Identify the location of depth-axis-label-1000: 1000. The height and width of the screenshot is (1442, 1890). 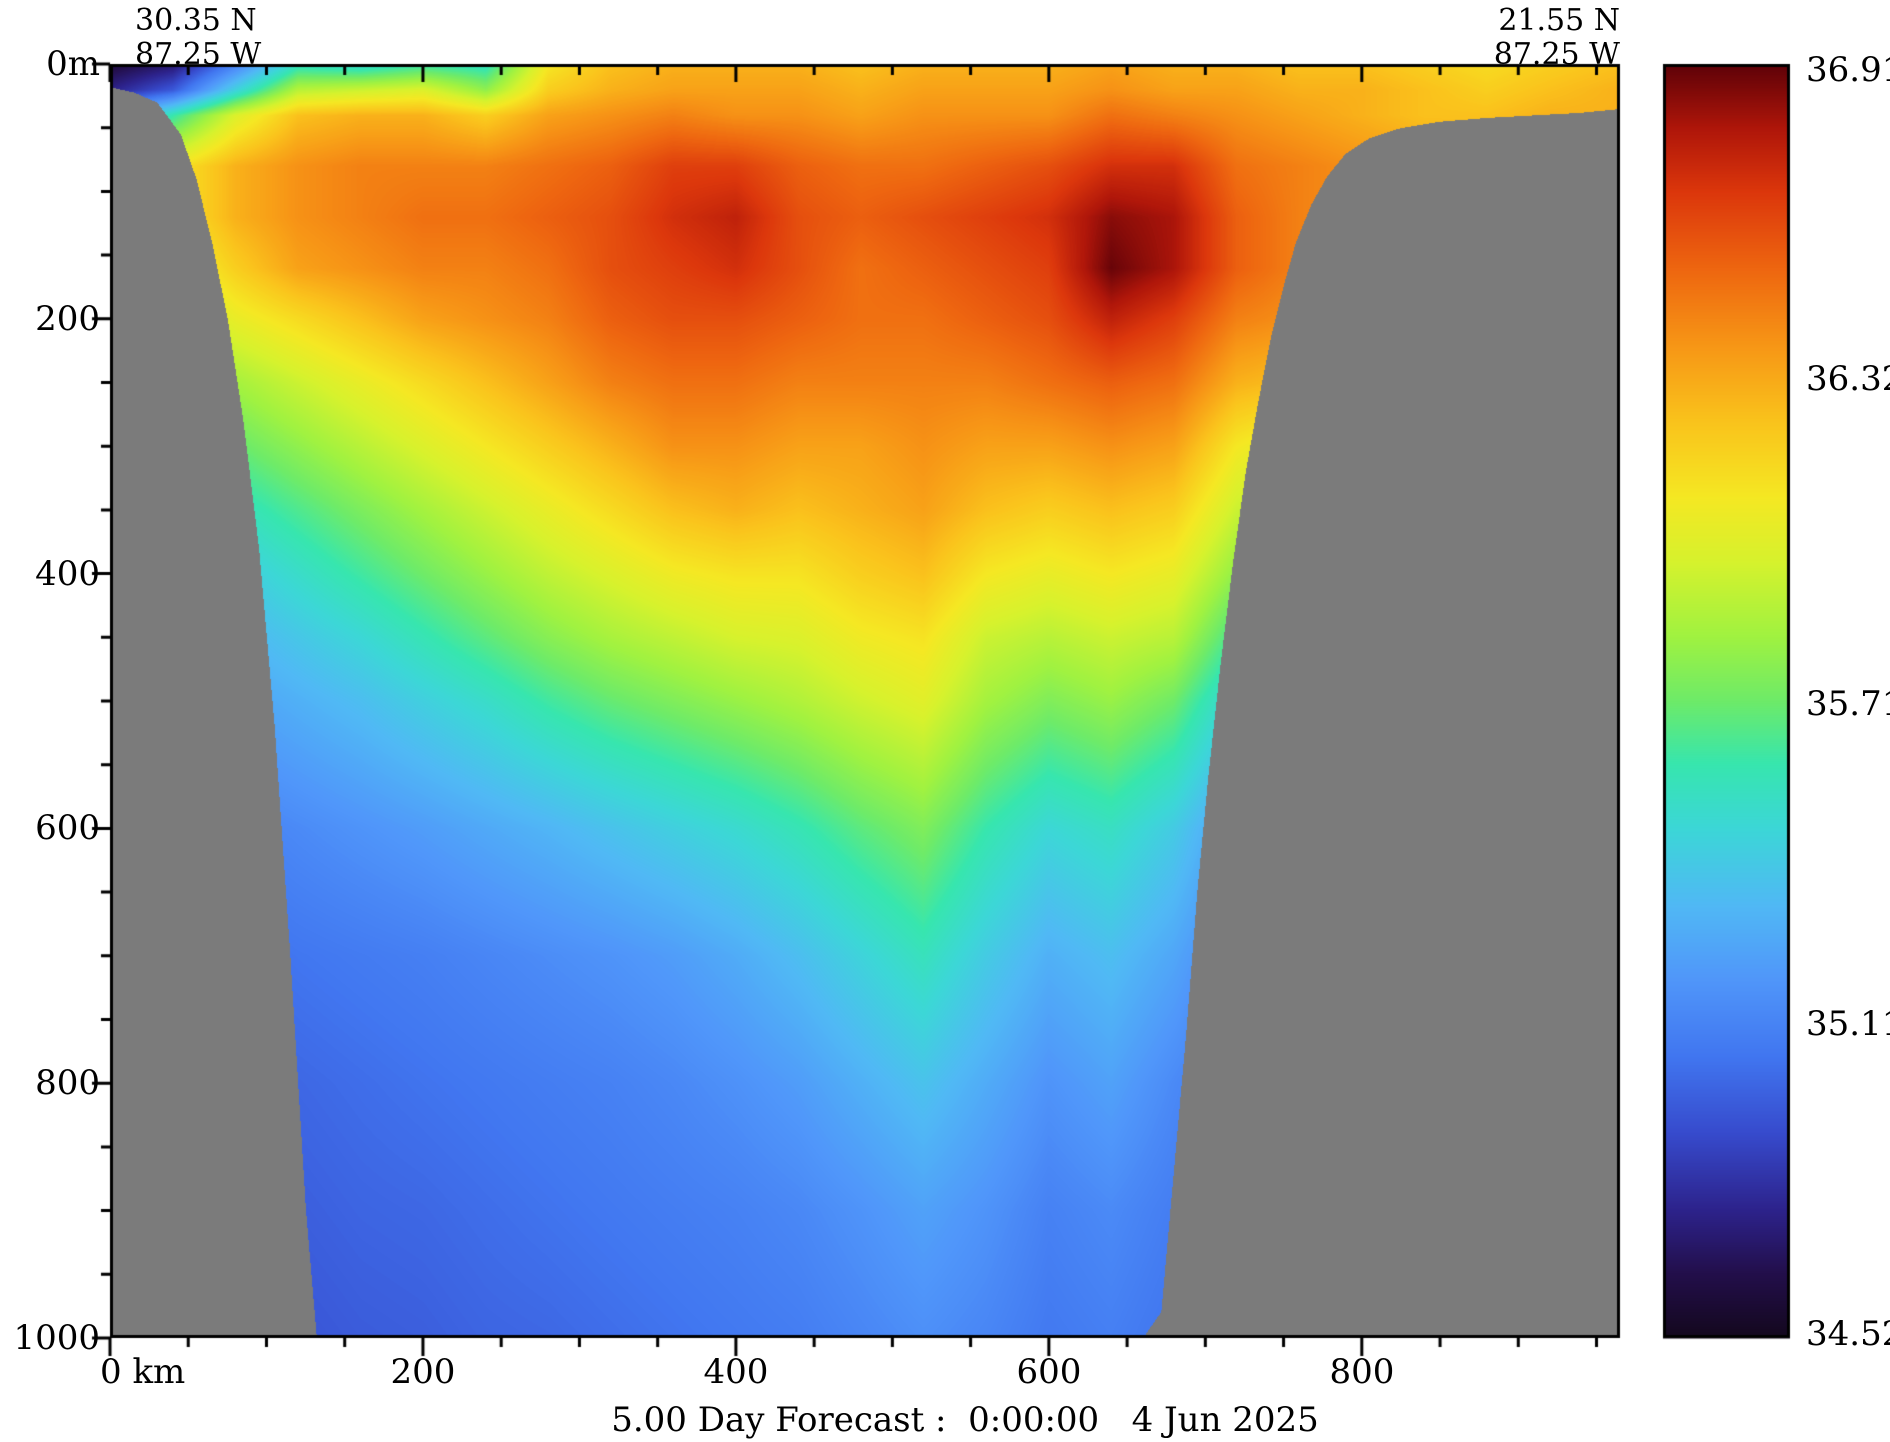
(56, 1338).